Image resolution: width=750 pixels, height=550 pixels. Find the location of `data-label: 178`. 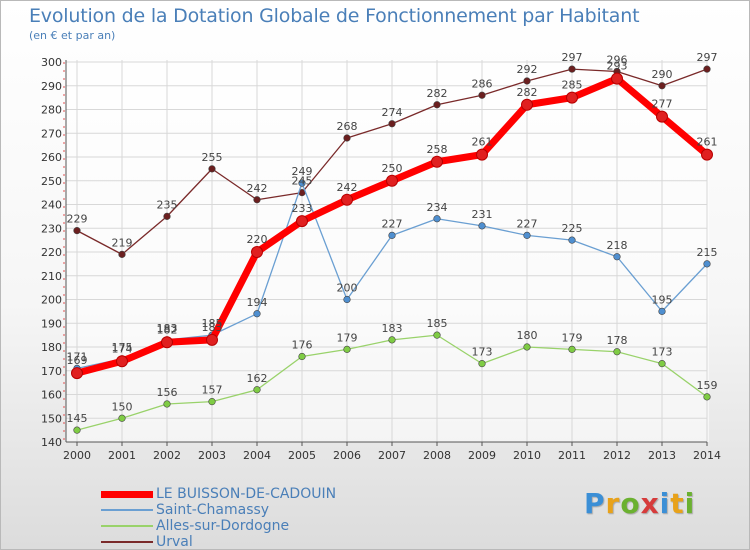

data-label: 178 is located at coordinates (617, 340).